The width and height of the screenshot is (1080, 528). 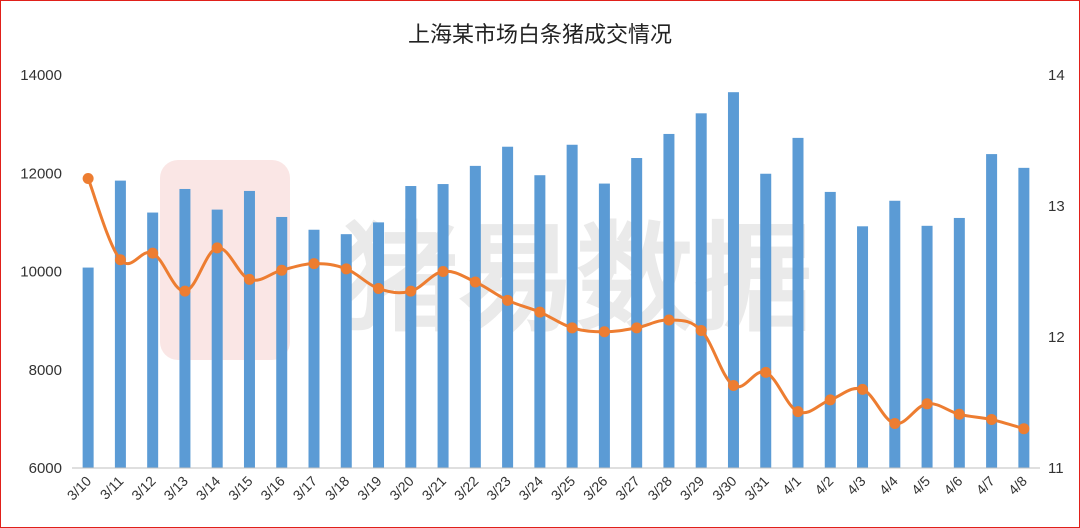 I want to click on right-axis: 11 12 13 14, so click(x=1056, y=272).